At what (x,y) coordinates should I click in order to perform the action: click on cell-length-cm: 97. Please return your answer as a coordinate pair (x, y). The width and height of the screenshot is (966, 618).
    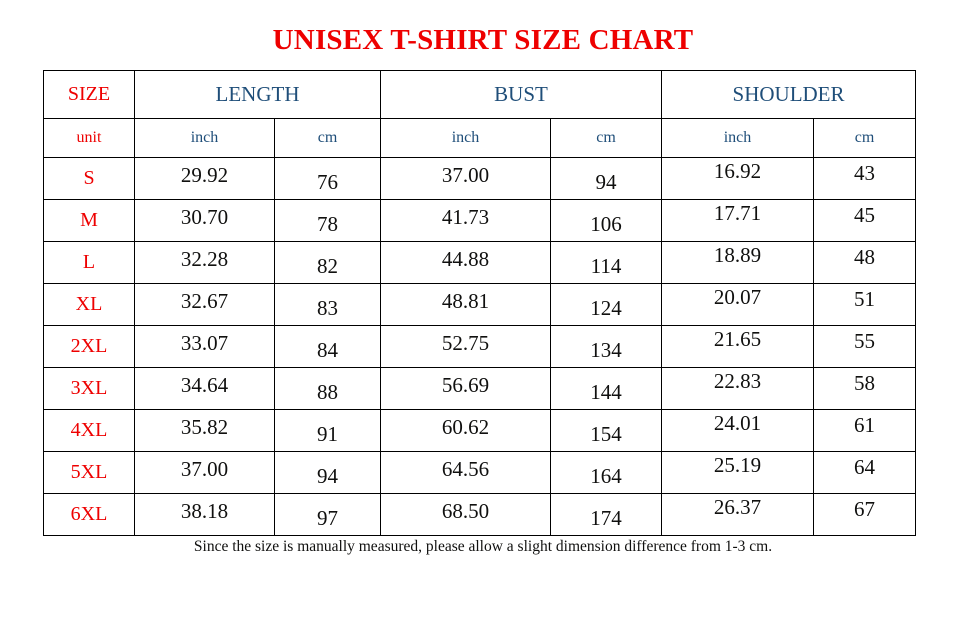
    Looking at the image, I should click on (327, 518).